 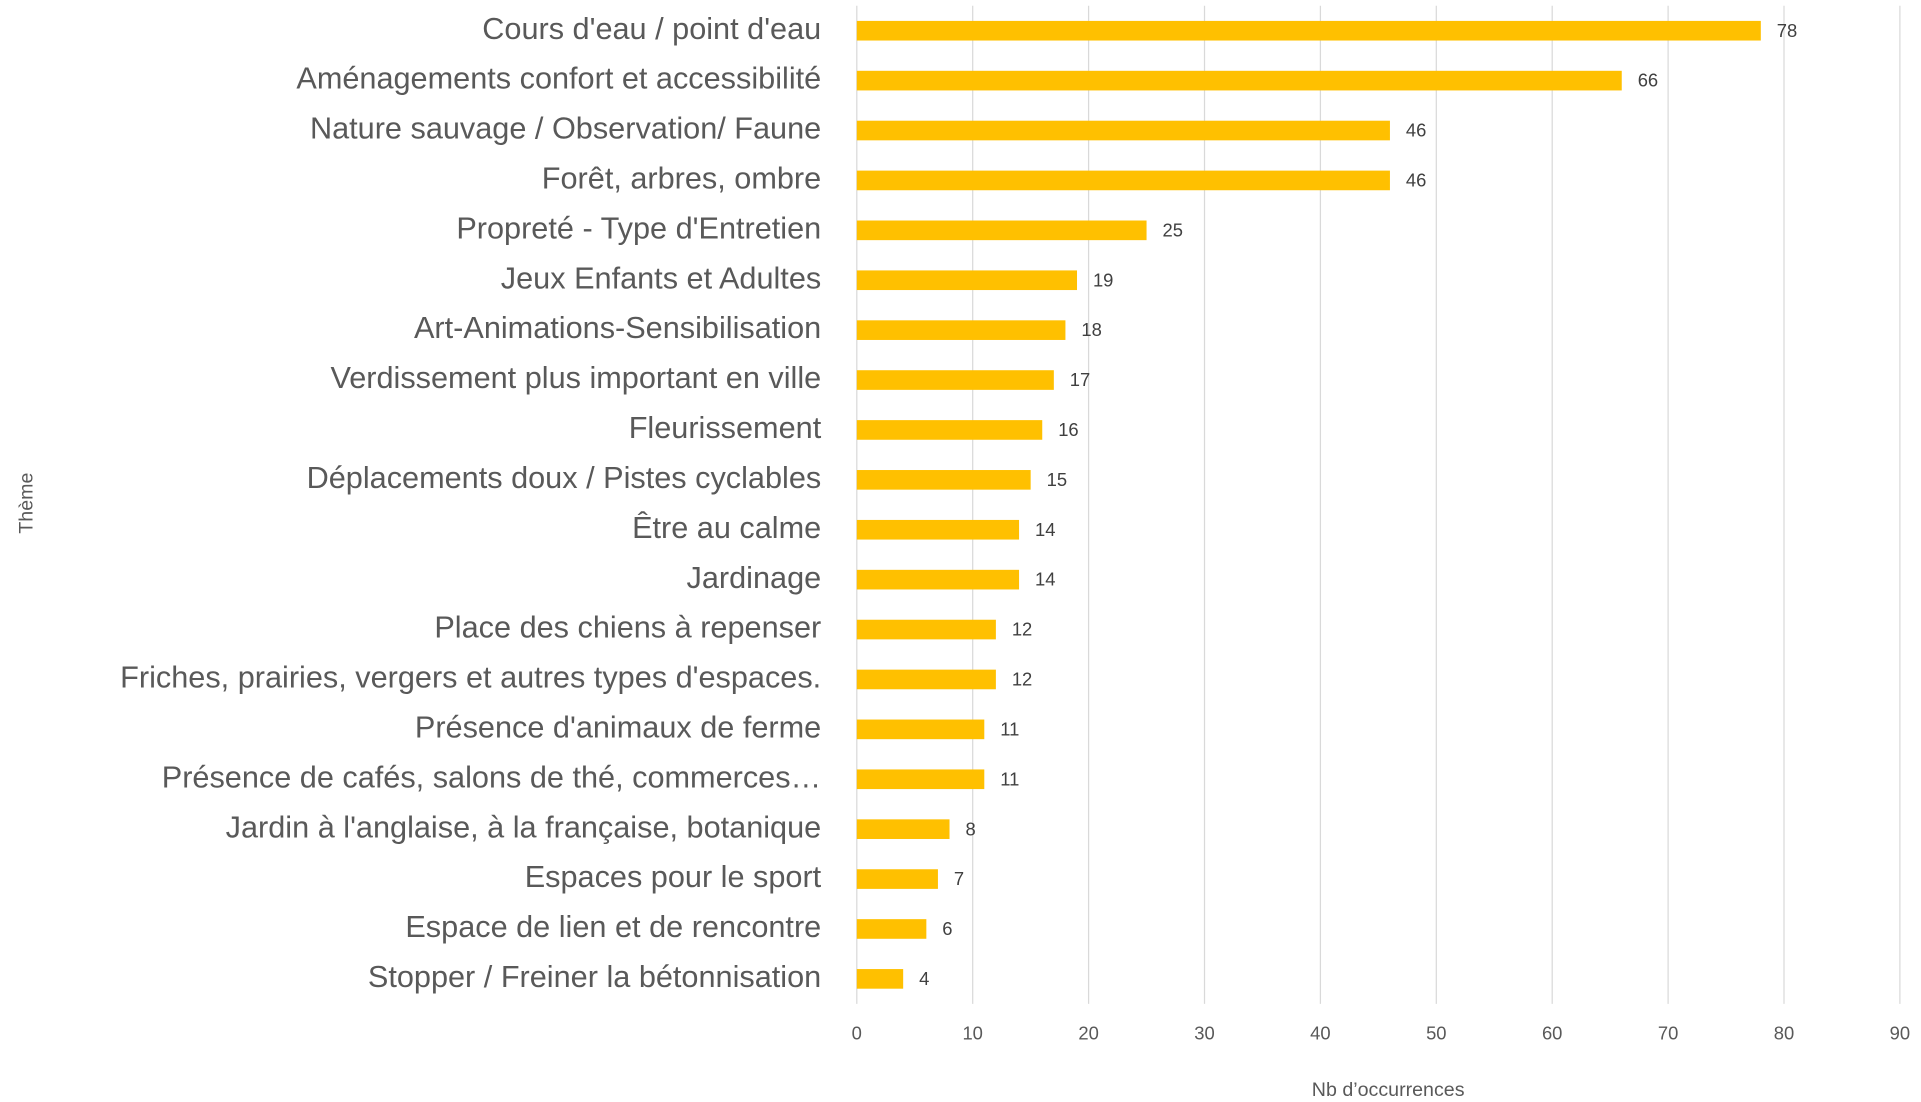 What do you see at coordinates (857, 1032) in the screenshot?
I see `x-tick-label: 0` at bounding box center [857, 1032].